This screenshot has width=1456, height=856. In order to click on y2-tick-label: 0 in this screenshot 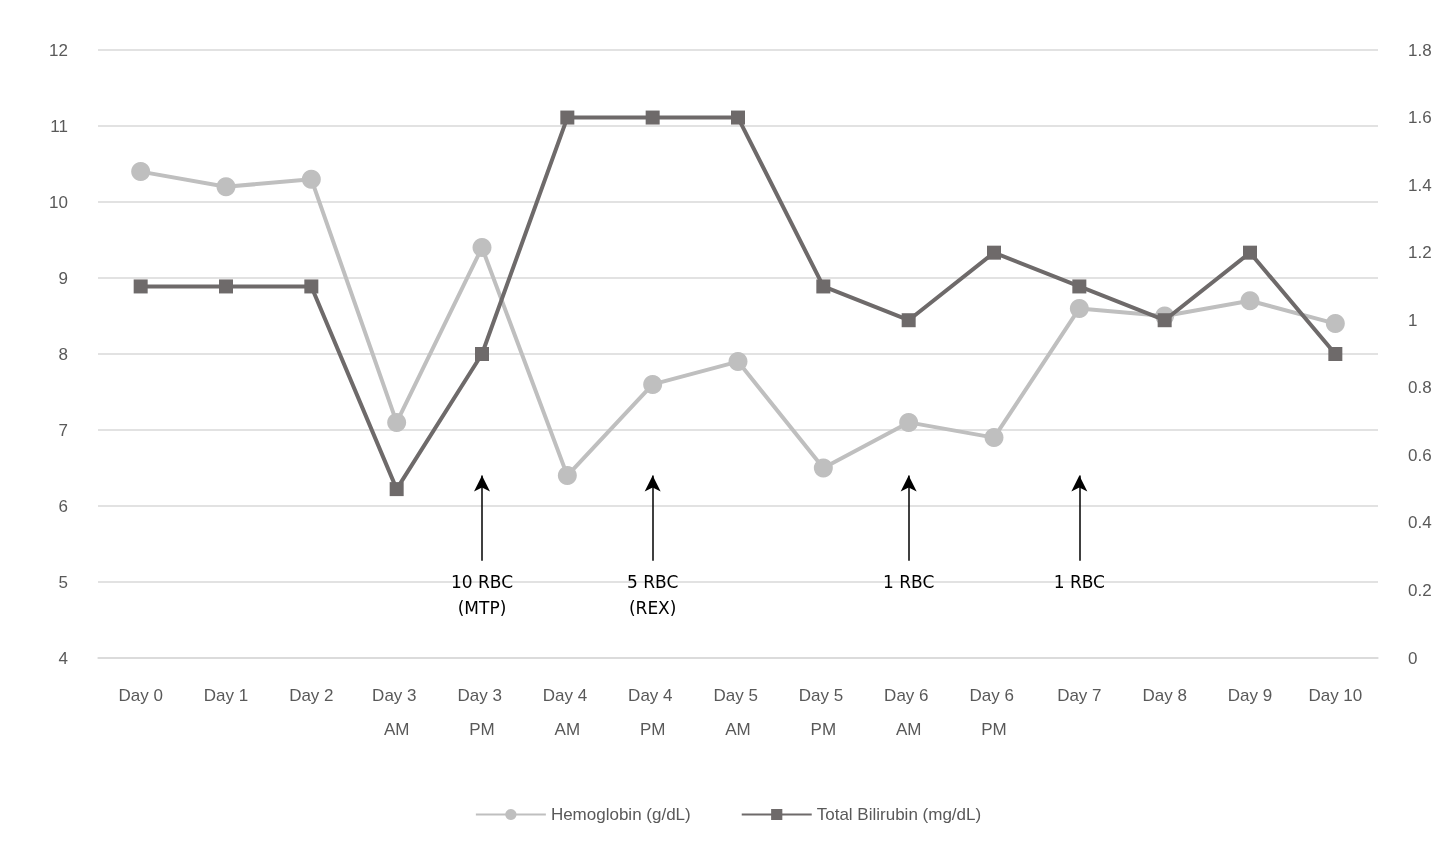, I will do `click(1413, 658)`.